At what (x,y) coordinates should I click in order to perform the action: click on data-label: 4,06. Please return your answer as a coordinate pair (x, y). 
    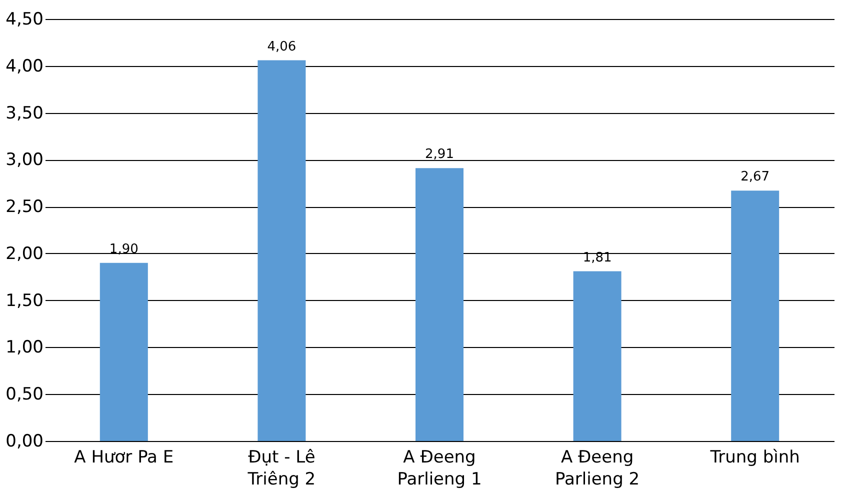
    Looking at the image, I should click on (281, 46).